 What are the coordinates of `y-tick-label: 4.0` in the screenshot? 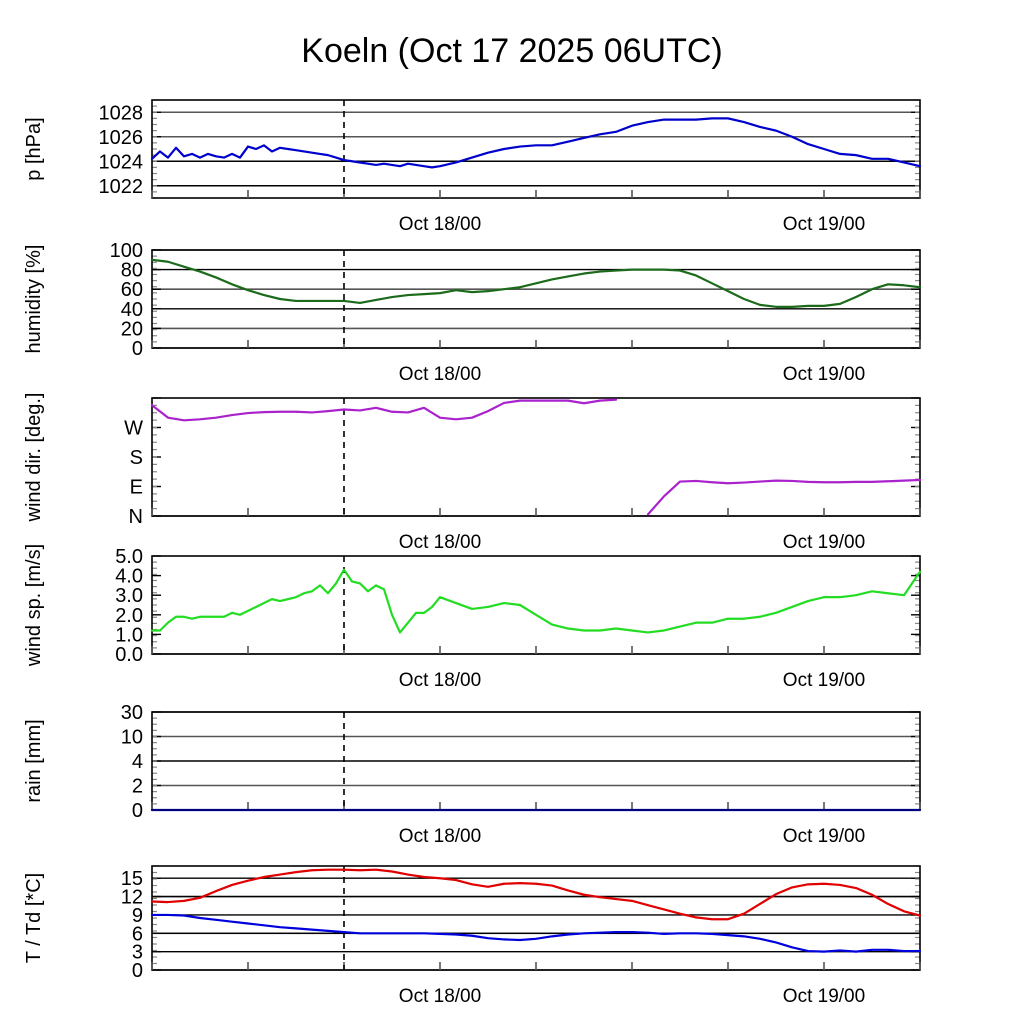 It's located at (129, 577).